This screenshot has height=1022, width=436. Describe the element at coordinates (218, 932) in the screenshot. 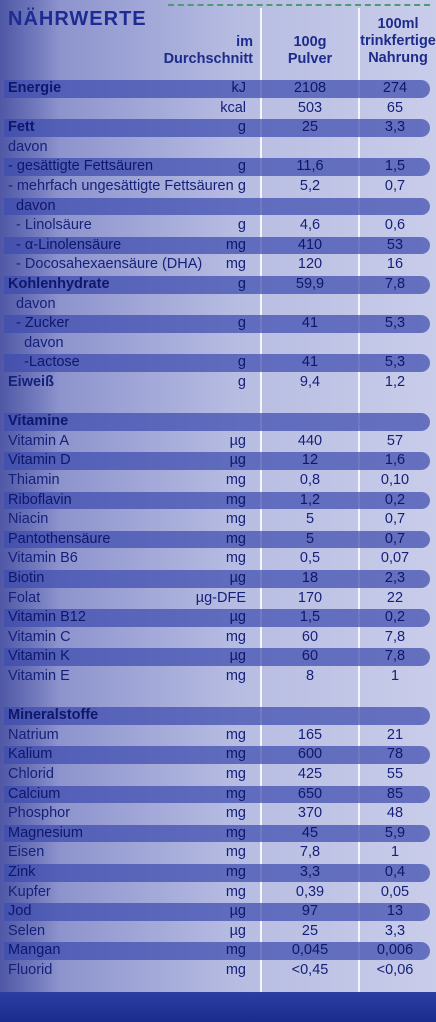

I see `table-row: Selen µg 25 3,3` at that location.